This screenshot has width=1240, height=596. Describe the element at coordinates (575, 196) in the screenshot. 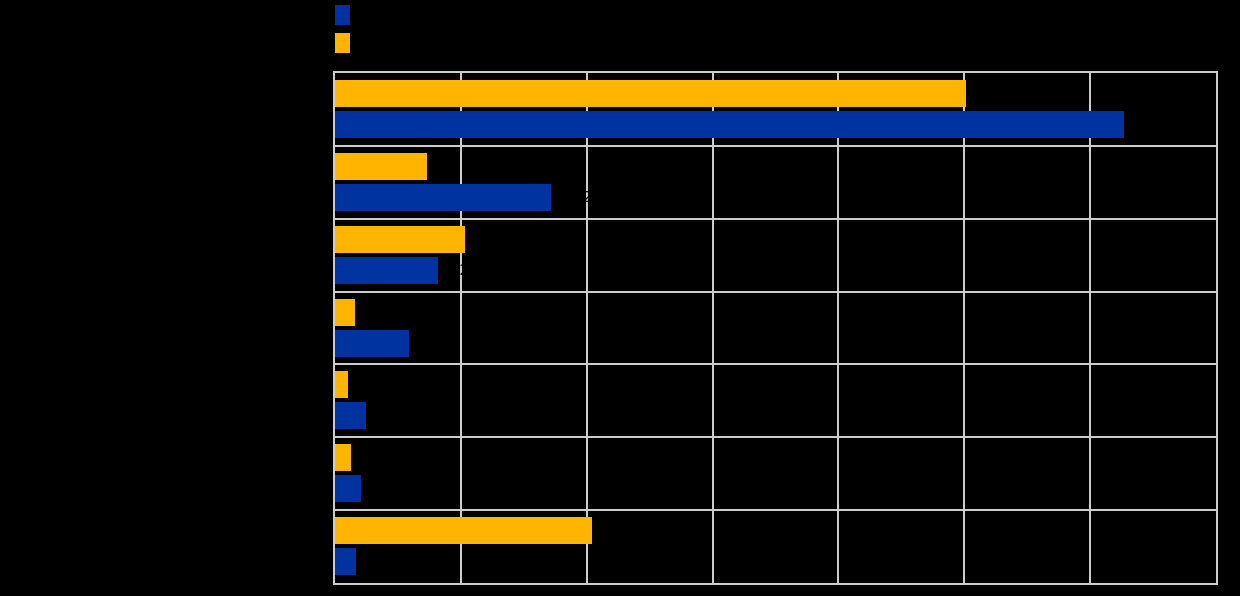

I see `value-label: 17,2` at that location.